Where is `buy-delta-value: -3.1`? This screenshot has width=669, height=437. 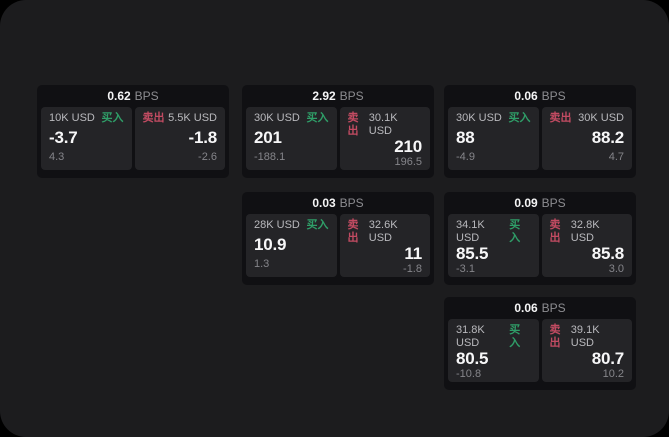
buy-delta-value: -3.1 is located at coordinates (465, 269).